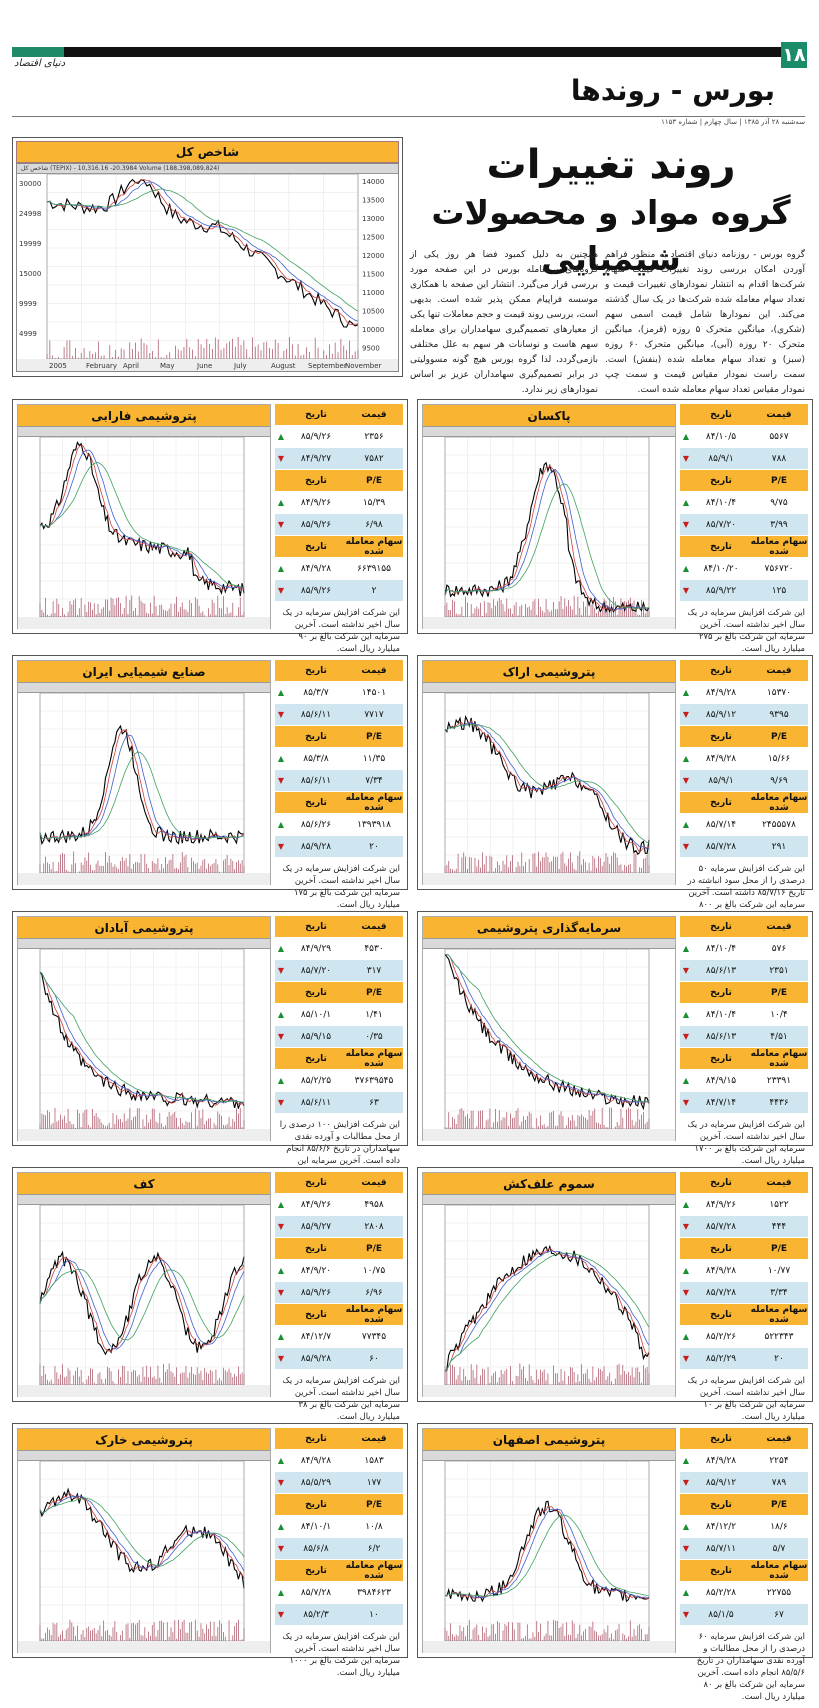 This screenshot has height=1708, width=819. I want to click on stats-date: ۸۵/۹/۱, so click(721, 780).